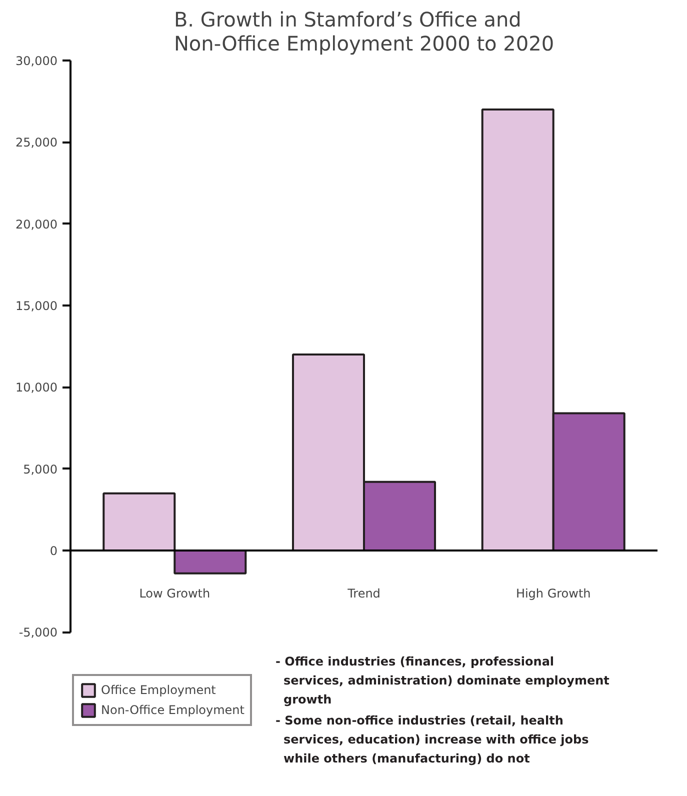 The width and height of the screenshot is (687, 796). Describe the element at coordinates (172, 710) in the screenshot. I see `legend-label: Non-Office Employment` at that location.